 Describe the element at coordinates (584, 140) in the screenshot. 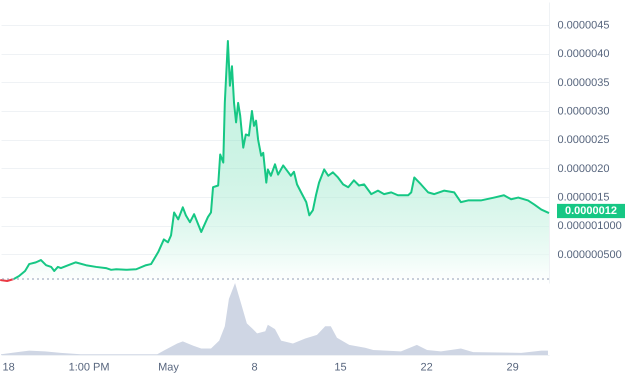

I see `y-tick-label: 0.0000025` at that location.